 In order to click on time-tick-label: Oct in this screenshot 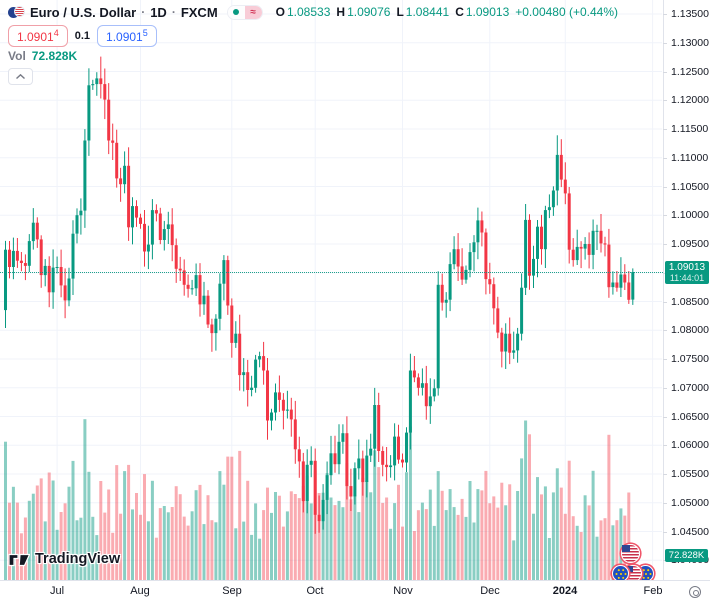, I will do `click(315, 591)`.